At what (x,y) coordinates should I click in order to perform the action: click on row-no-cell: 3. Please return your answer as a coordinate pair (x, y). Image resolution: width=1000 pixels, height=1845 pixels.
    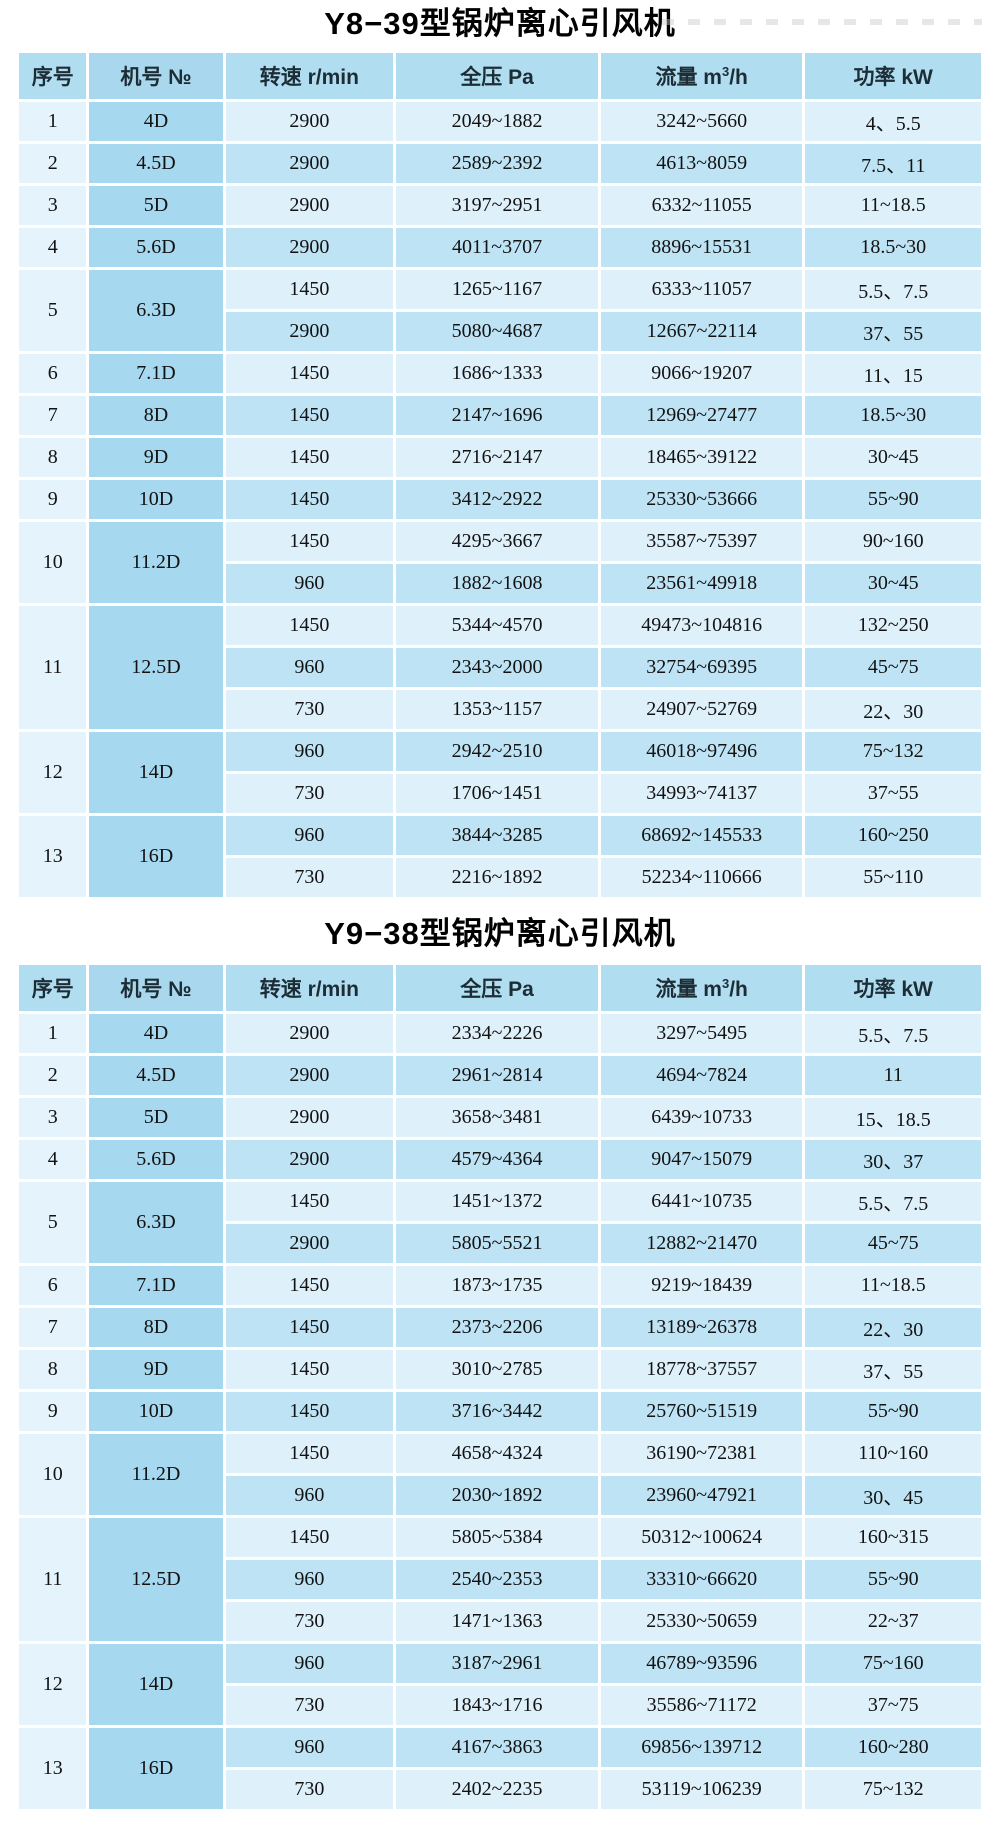
    Looking at the image, I should click on (52, 205).